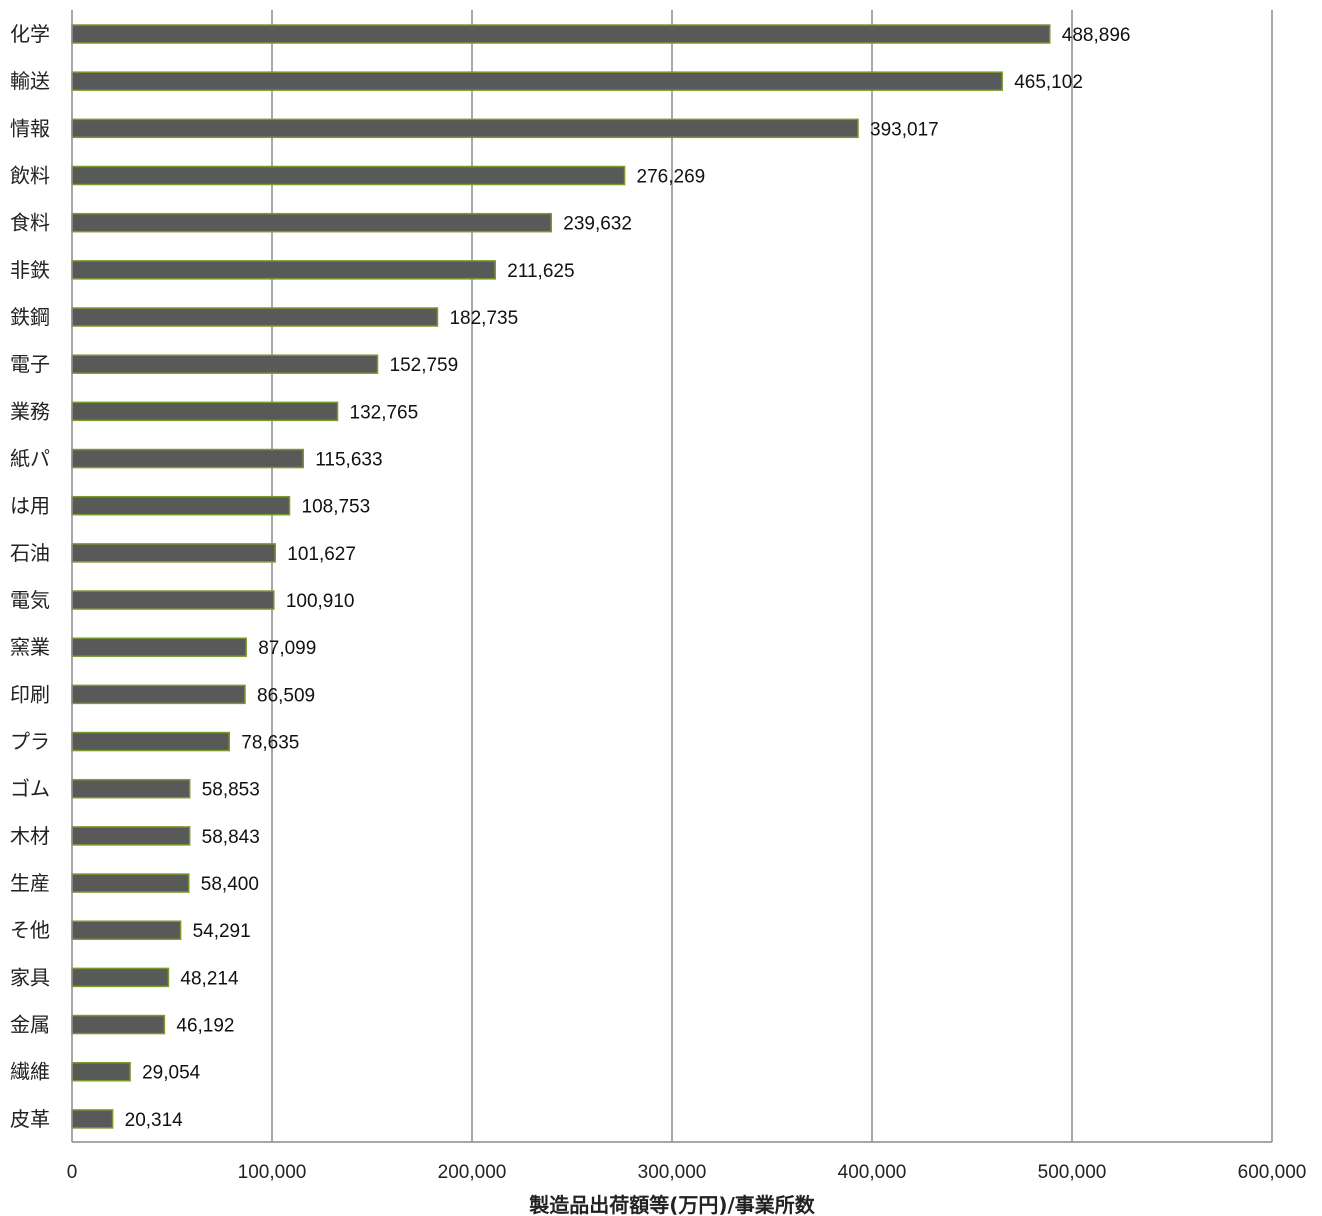  What do you see at coordinates (222, 931) in the screenshot?
I see `data-label-19: 54,291` at bounding box center [222, 931].